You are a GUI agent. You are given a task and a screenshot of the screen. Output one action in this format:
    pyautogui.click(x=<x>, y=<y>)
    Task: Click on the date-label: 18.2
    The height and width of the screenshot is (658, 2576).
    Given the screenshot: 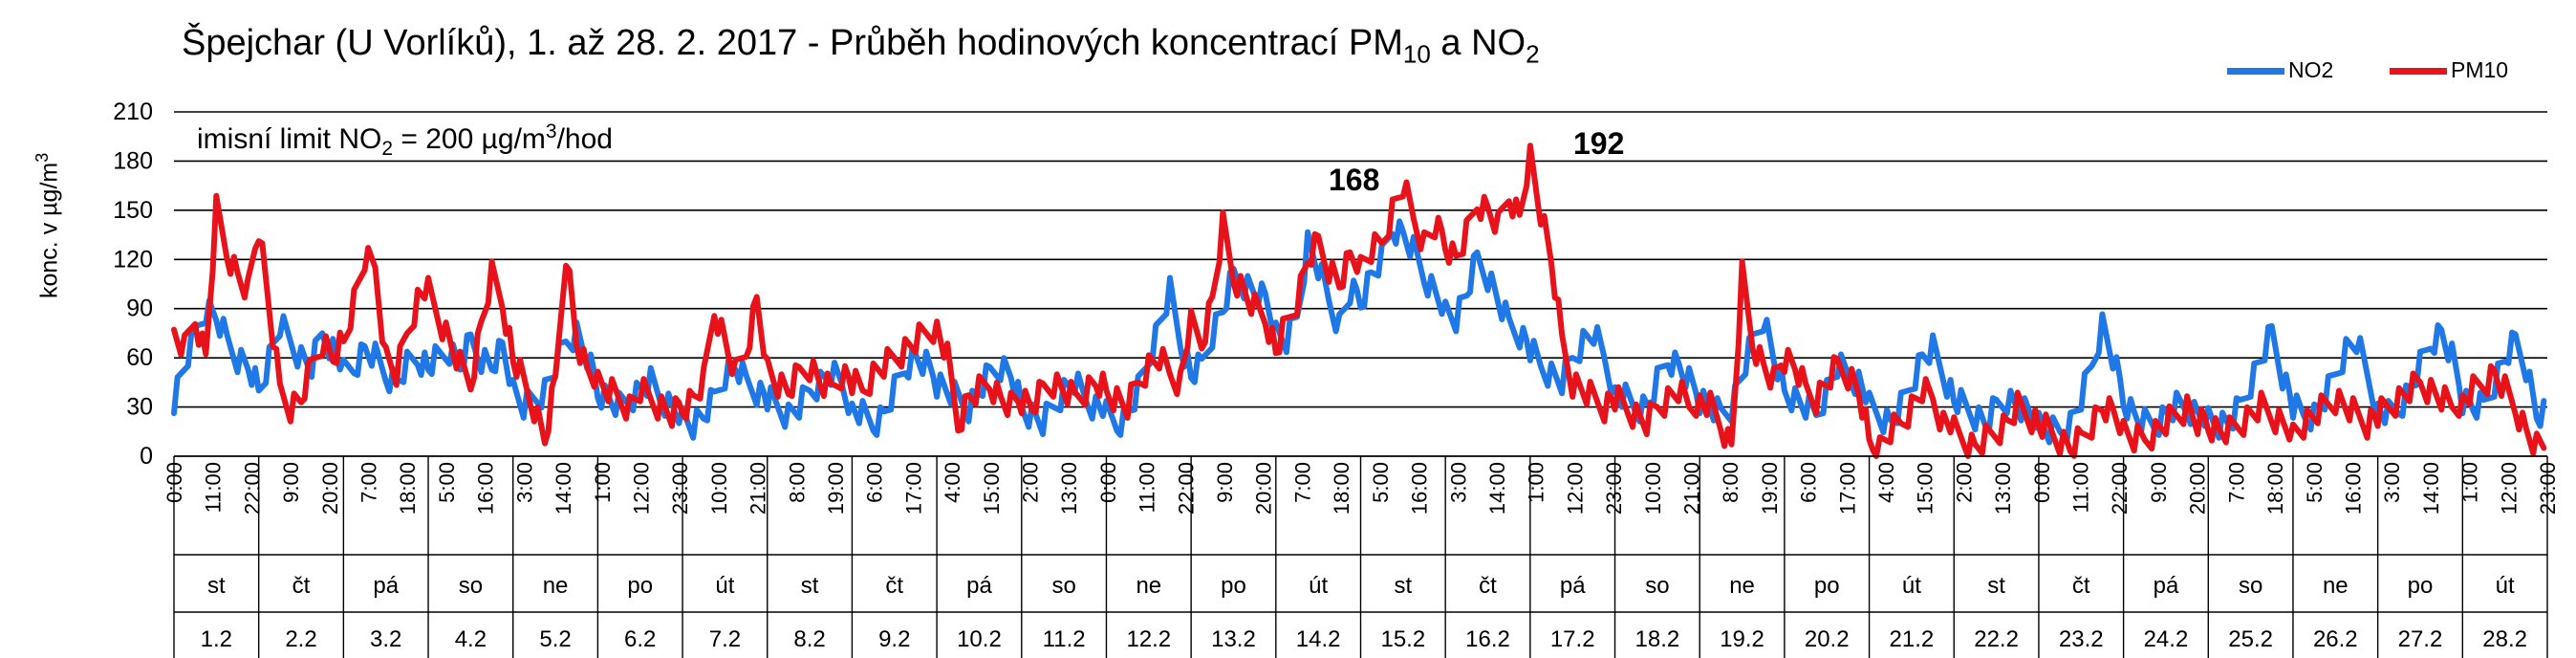 What is the action you would take?
    pyautogui.click(x=1657, y=639)
    